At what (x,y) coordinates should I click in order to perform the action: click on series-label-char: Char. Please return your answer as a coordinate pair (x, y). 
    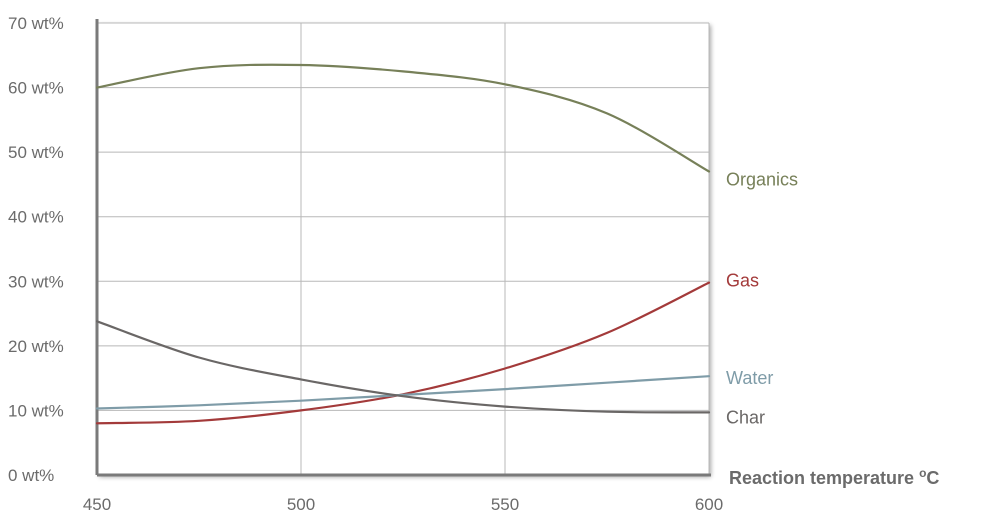
    Looking at the image, I should click on (745, 417).